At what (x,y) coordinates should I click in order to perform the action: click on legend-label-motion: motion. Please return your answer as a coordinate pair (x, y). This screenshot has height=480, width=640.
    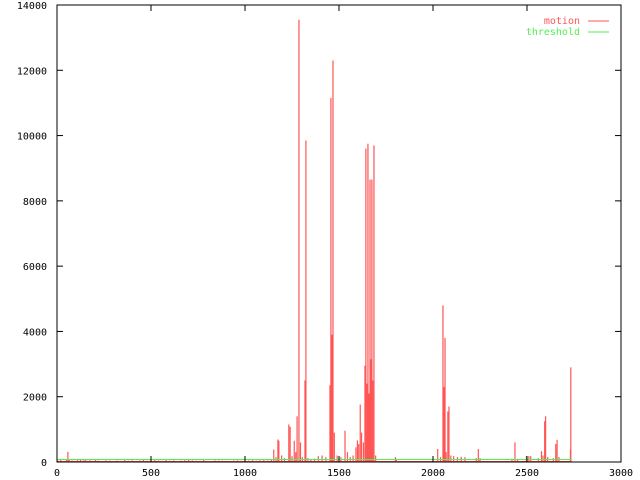
    Looking at the image, I should click on (562, 21).